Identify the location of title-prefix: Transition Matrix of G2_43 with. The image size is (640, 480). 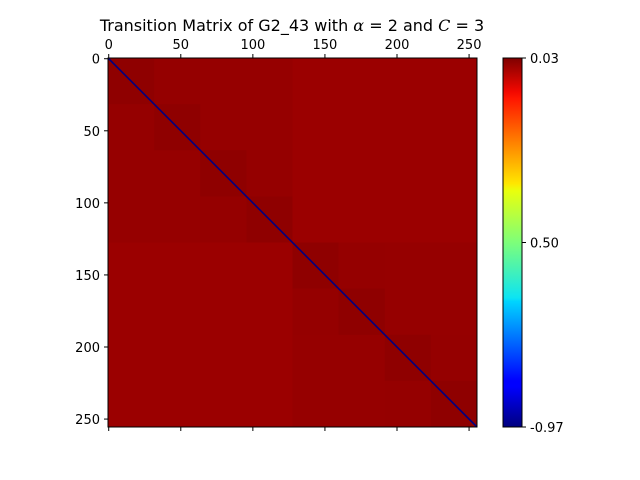
(226, 26).